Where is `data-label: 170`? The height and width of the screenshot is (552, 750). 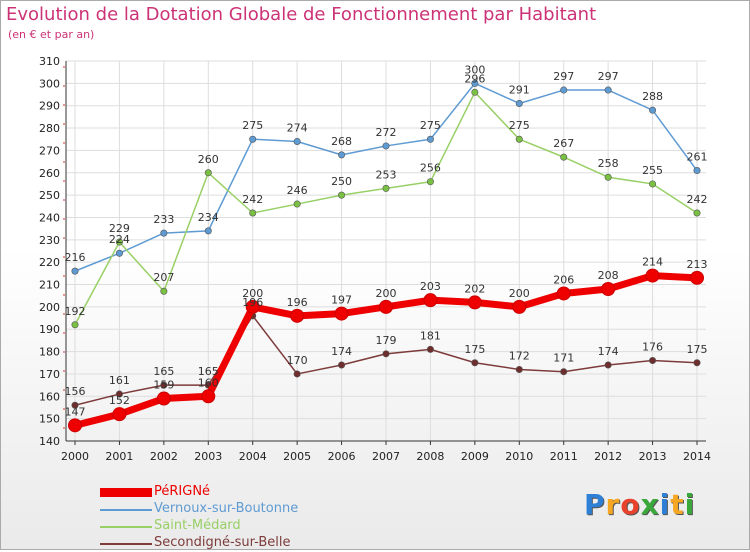 data-label: 170 is located at coordinates (297, 360).